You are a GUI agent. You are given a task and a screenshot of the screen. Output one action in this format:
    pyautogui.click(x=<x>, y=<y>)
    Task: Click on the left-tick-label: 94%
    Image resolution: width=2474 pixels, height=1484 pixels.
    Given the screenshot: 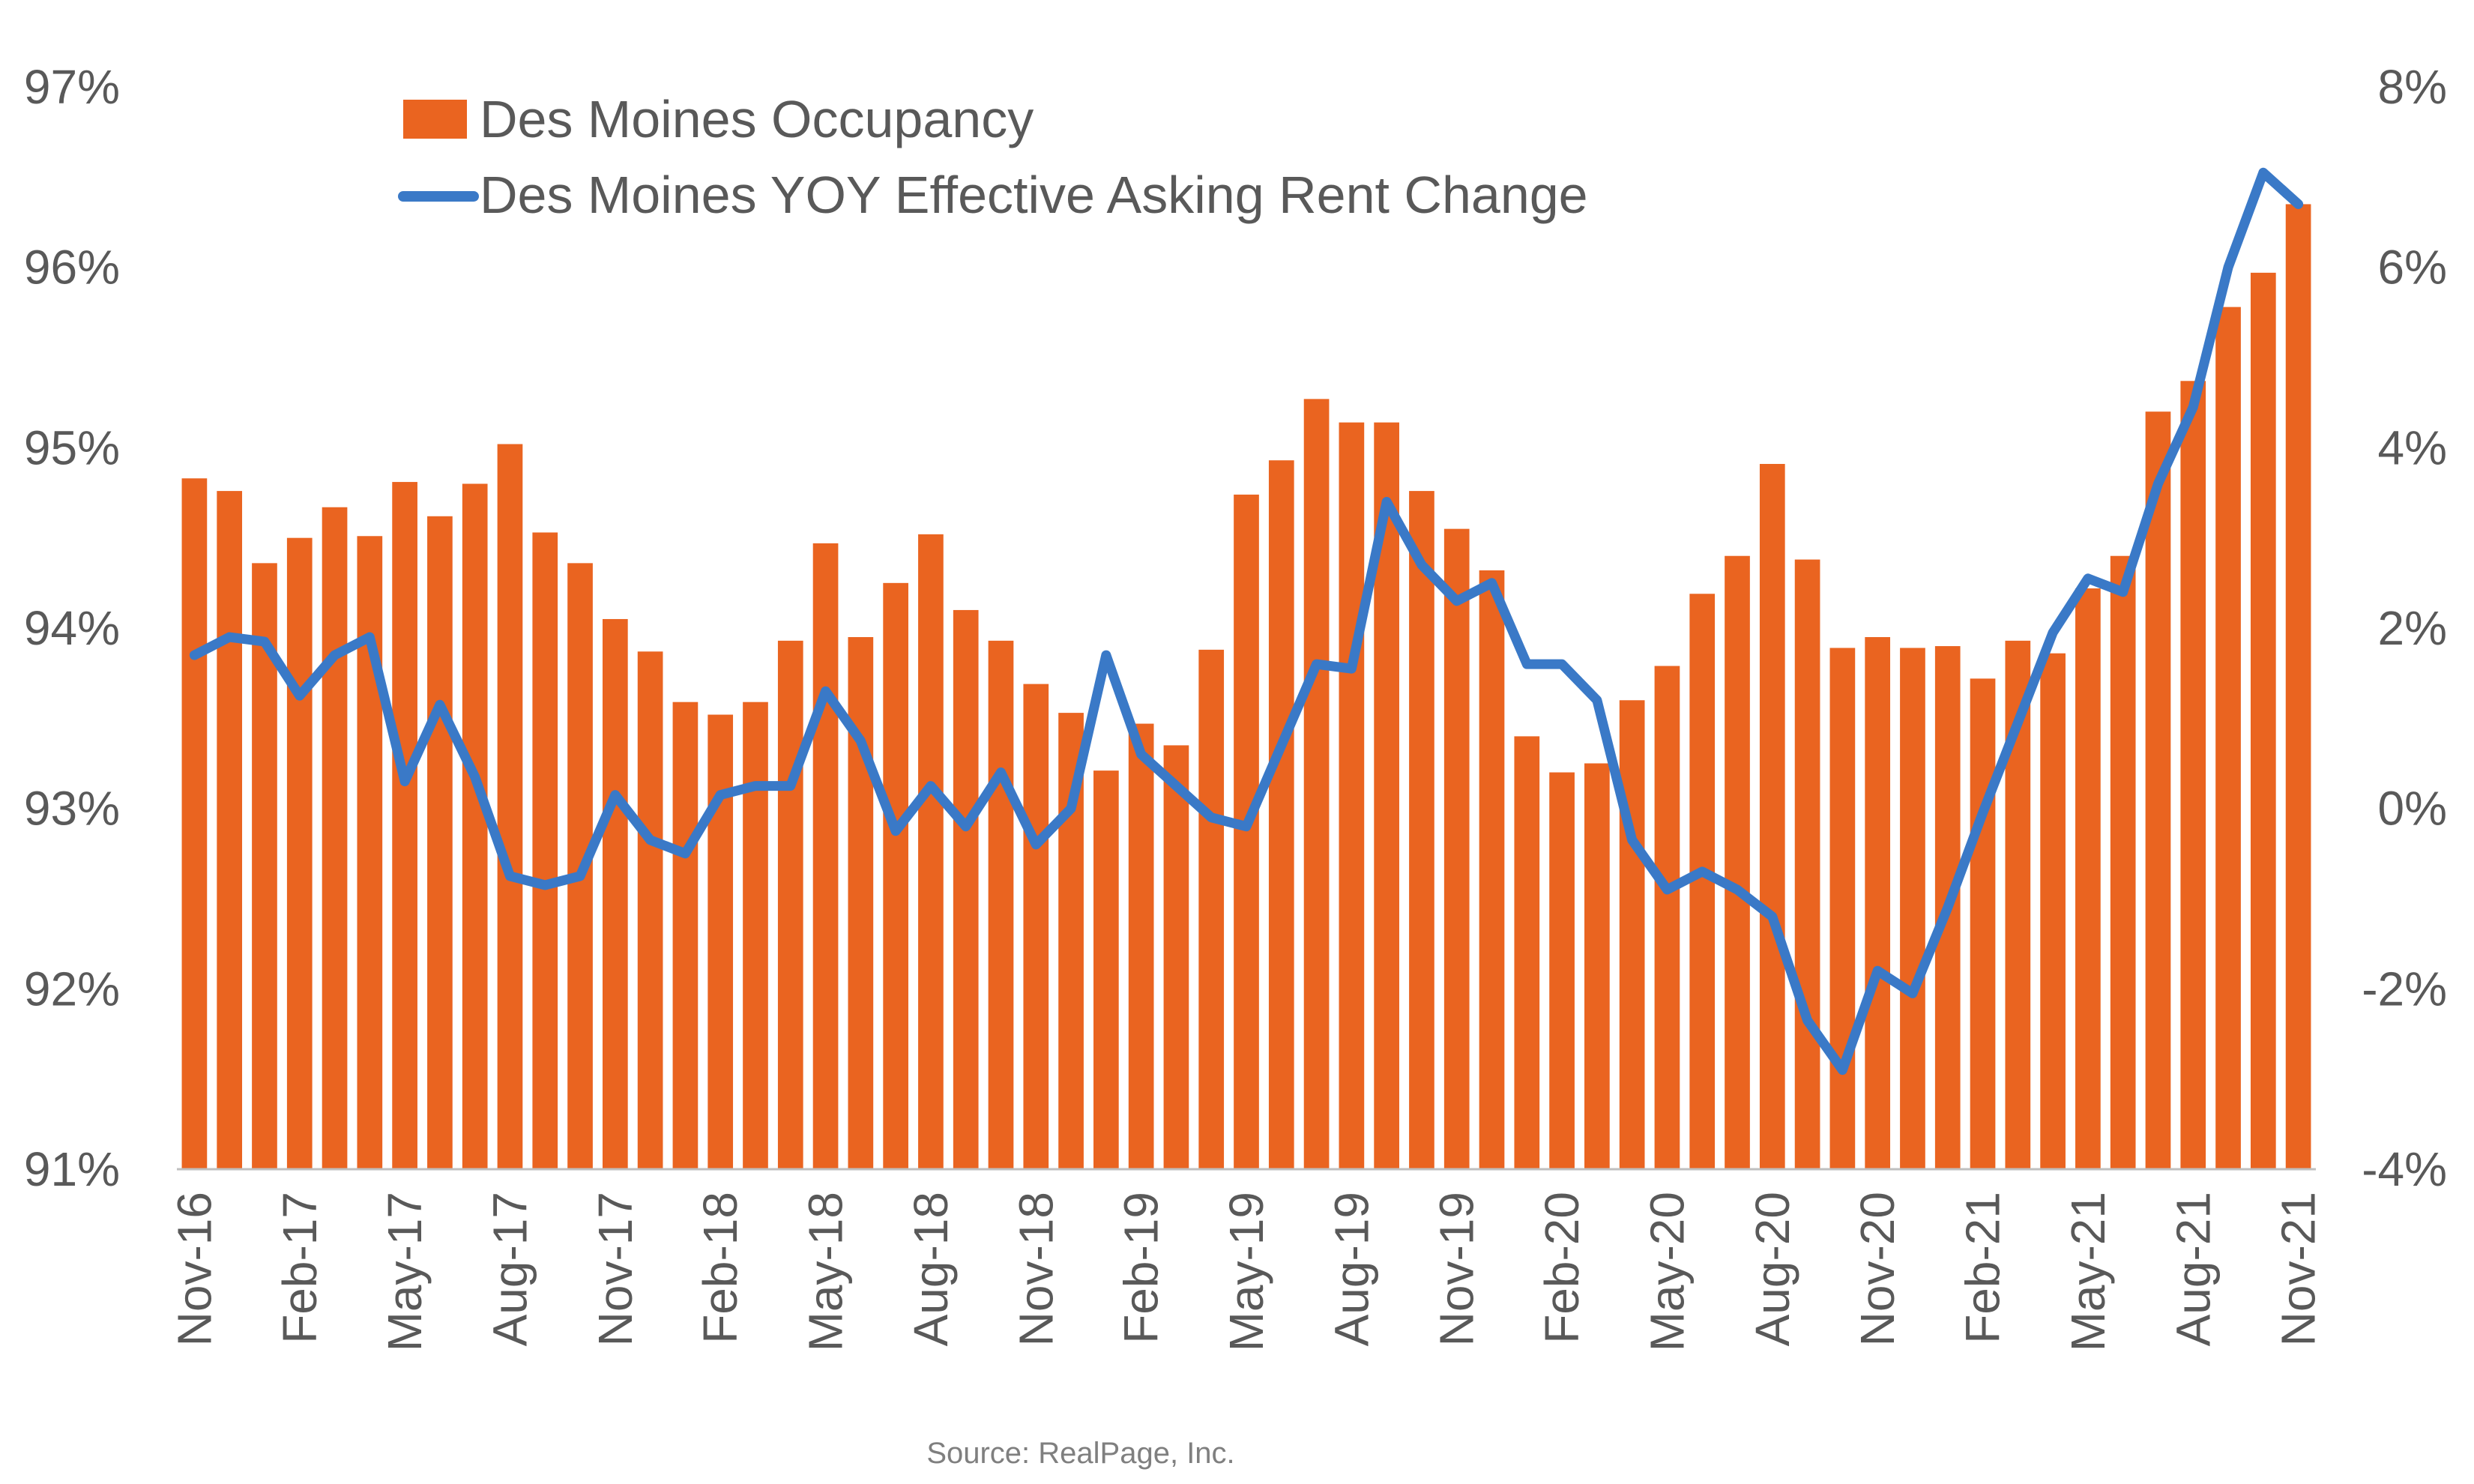 What is the action you would take?
    pyautogui.click(x=72, y=628)
    